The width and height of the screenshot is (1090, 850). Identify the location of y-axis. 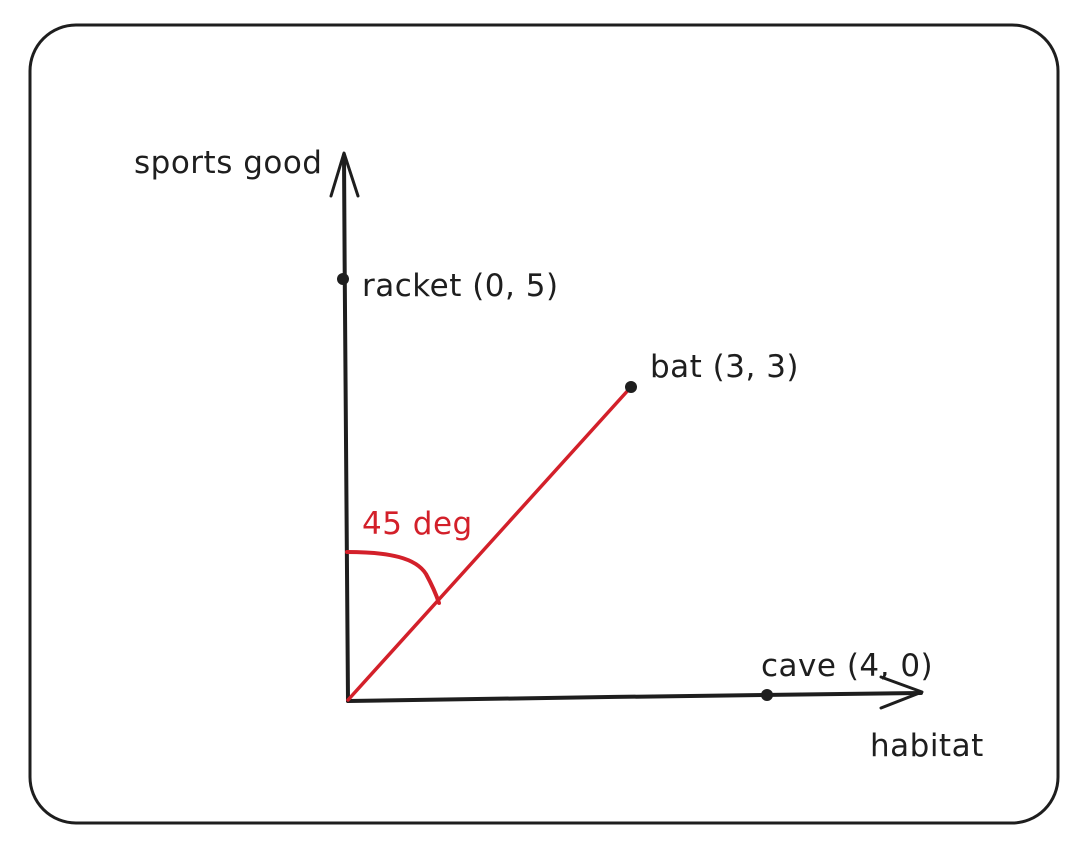
(346, 428).